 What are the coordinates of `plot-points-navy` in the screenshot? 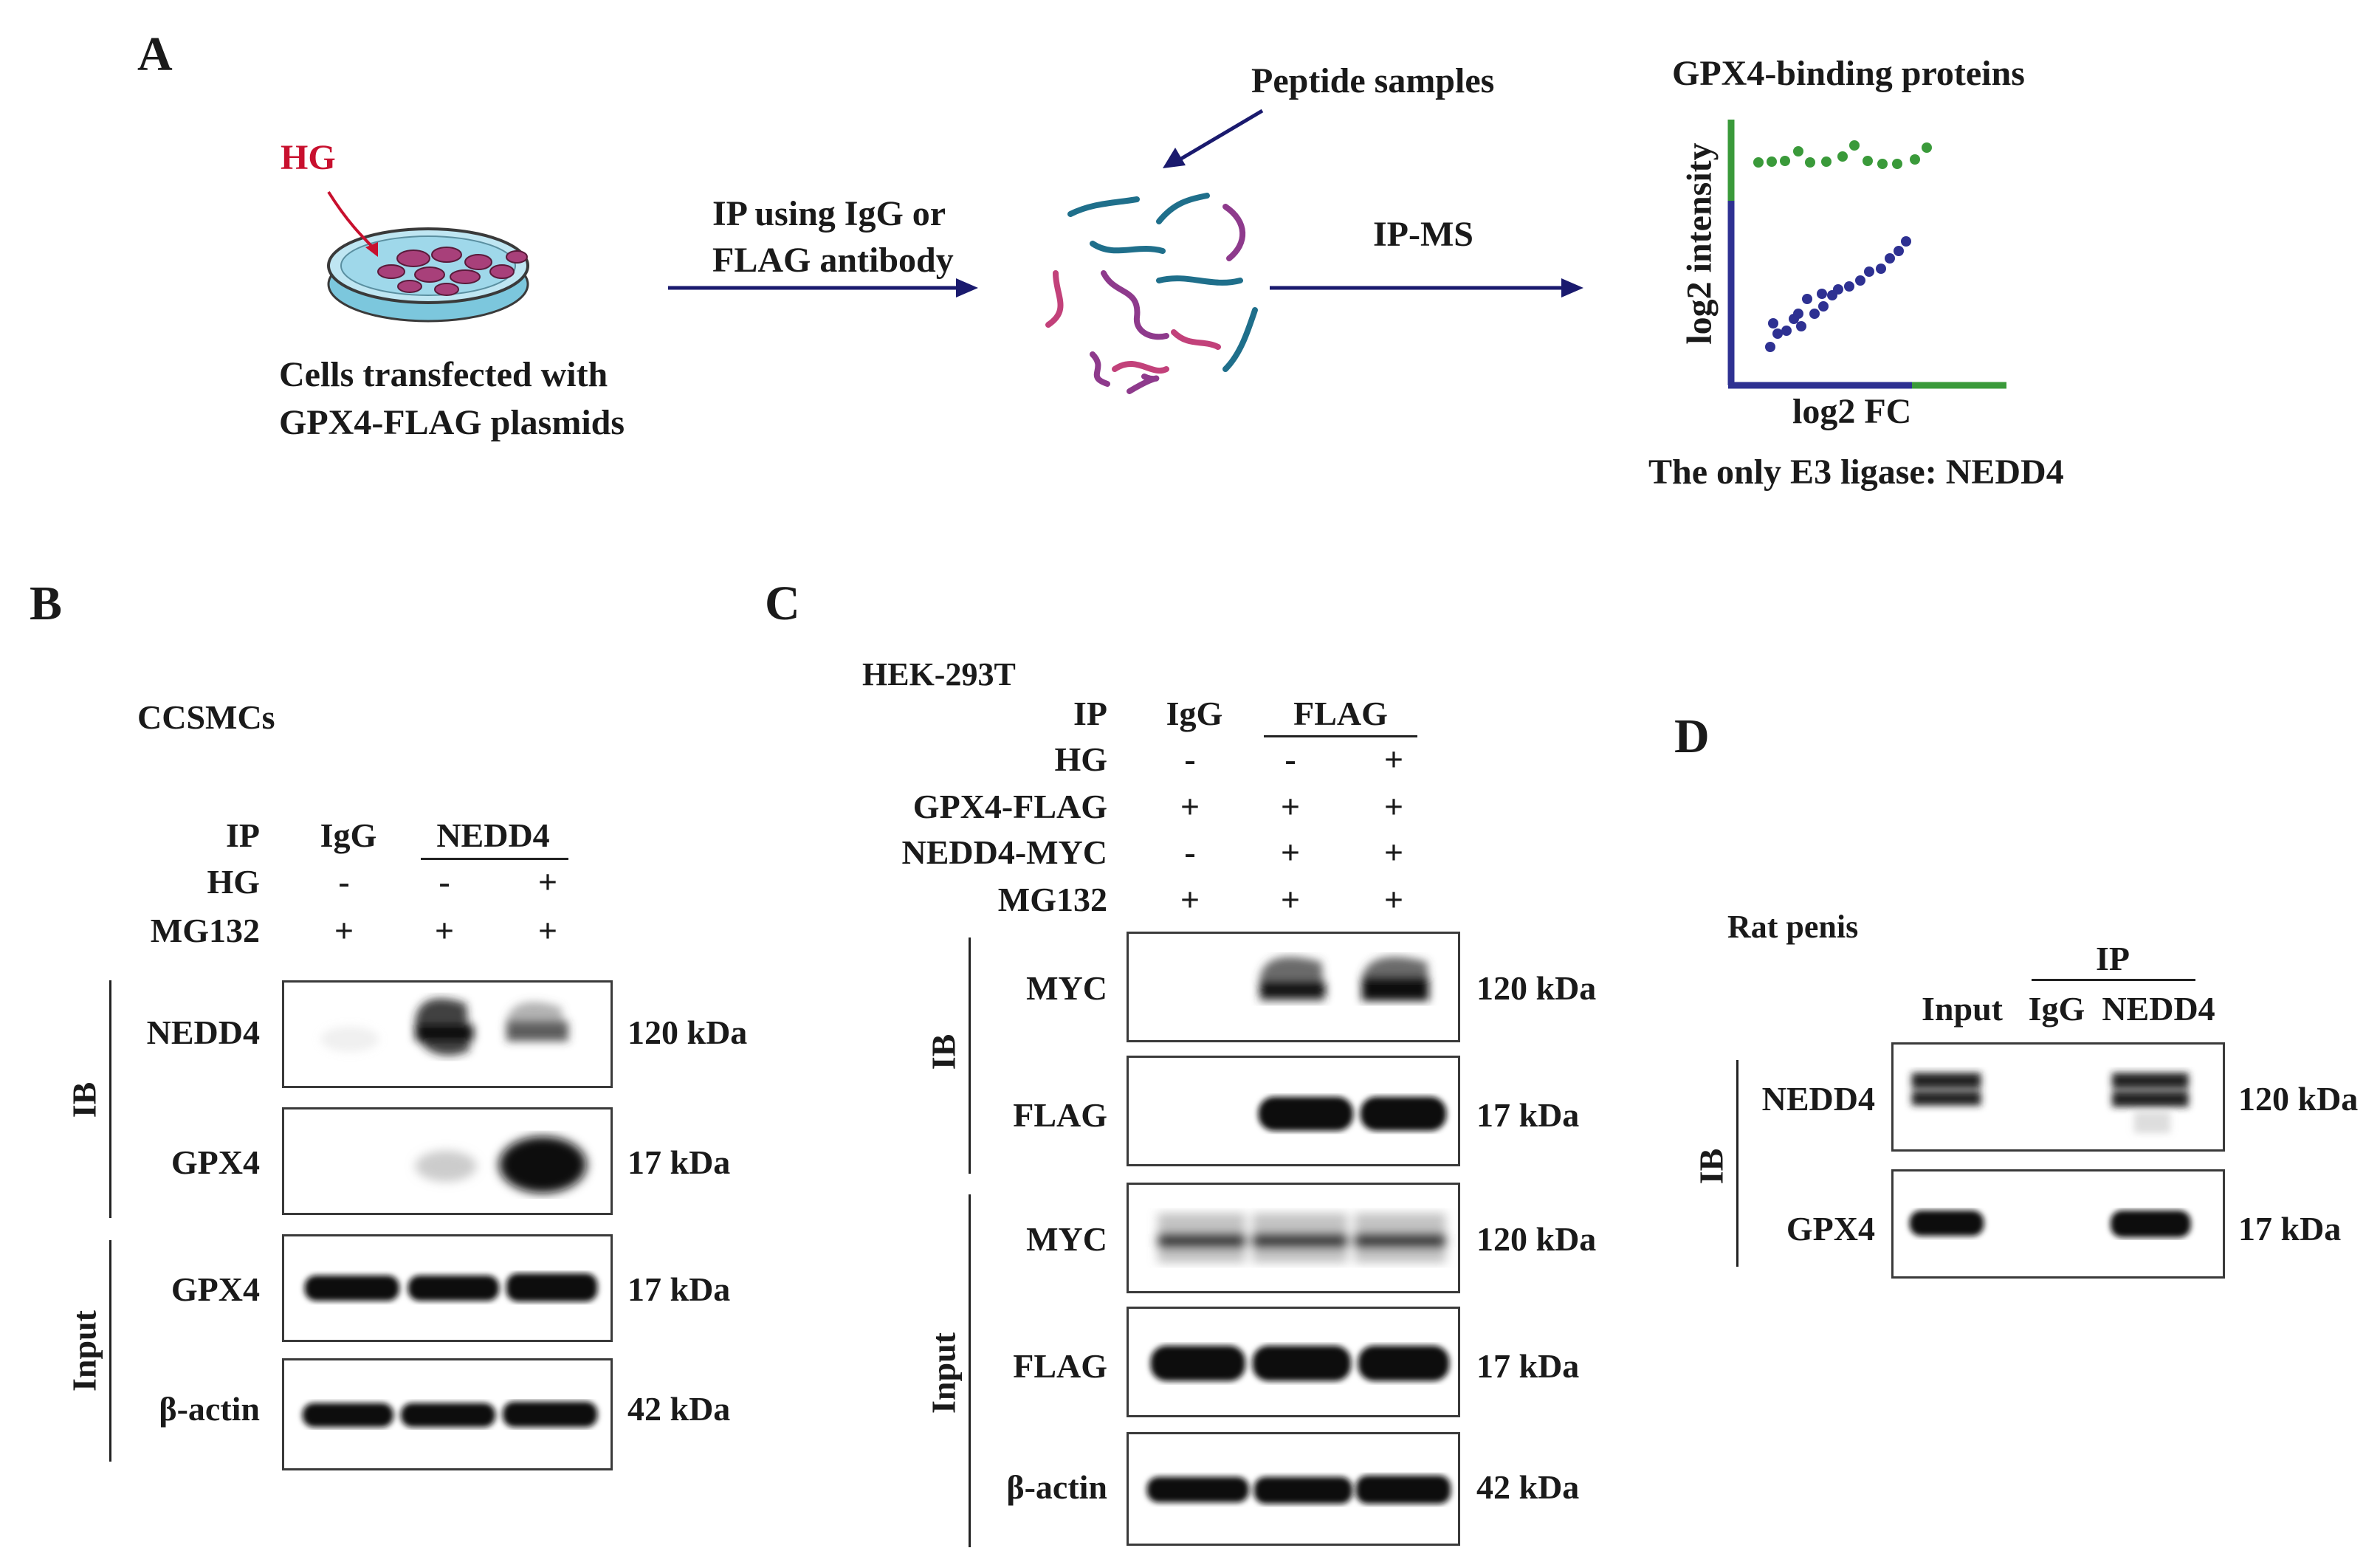 It's located at (1838, 294).